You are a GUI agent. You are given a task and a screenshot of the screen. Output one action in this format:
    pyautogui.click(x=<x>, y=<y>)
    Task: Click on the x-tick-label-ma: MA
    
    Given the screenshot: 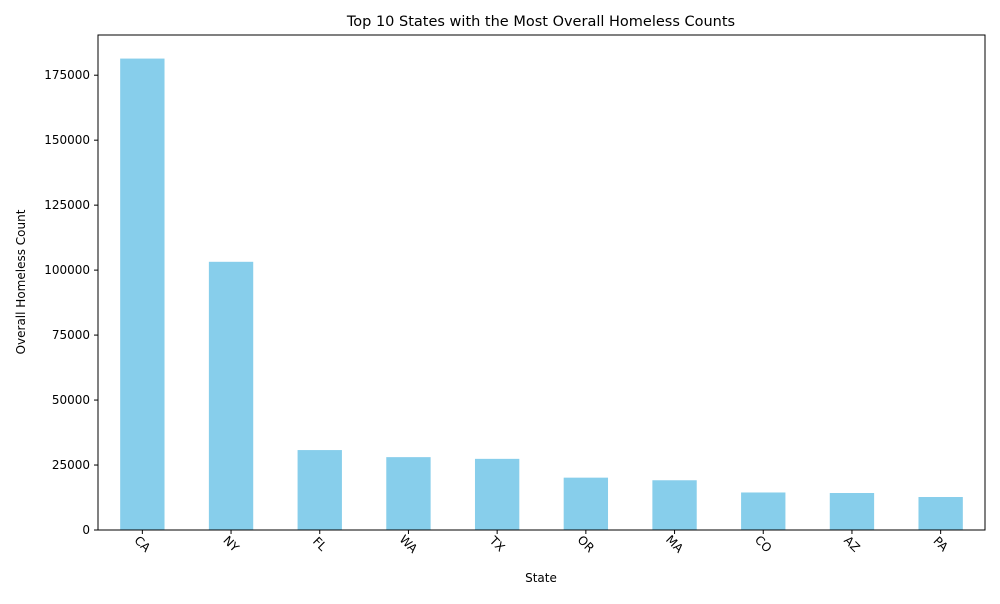 What is the action you would take?
    pyautogui.click(x=675, y=544)
    